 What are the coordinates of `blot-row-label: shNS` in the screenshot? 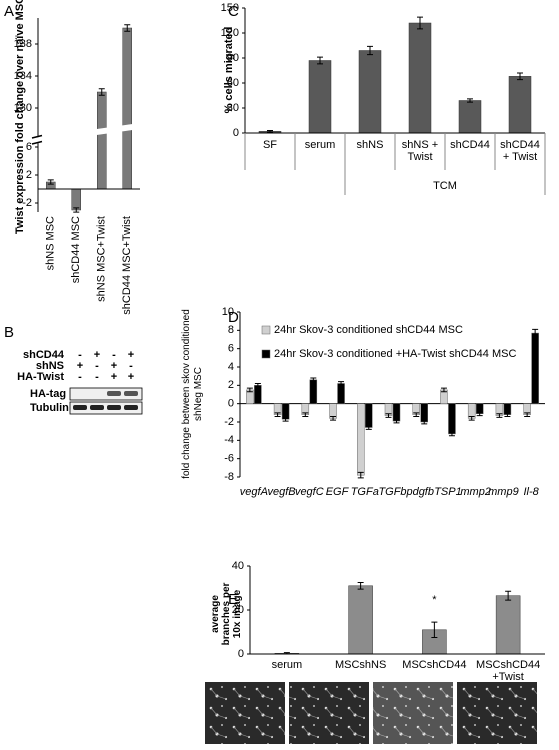 It's located at (50, 366).